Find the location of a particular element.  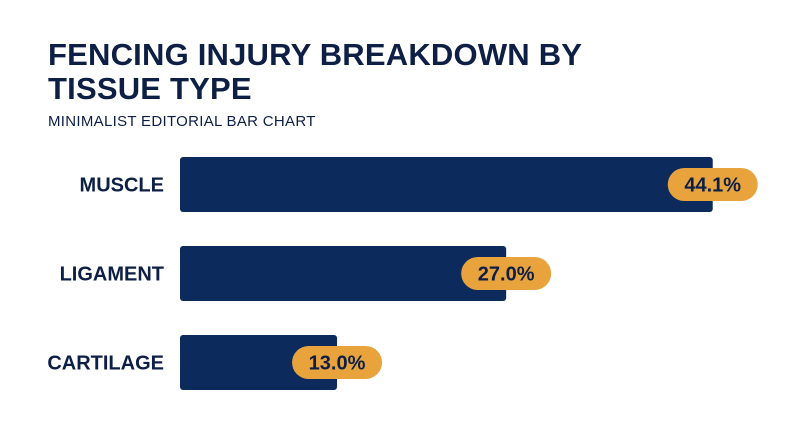

value-label-cartilage: 13.0% is located at coordinates (337, 364).